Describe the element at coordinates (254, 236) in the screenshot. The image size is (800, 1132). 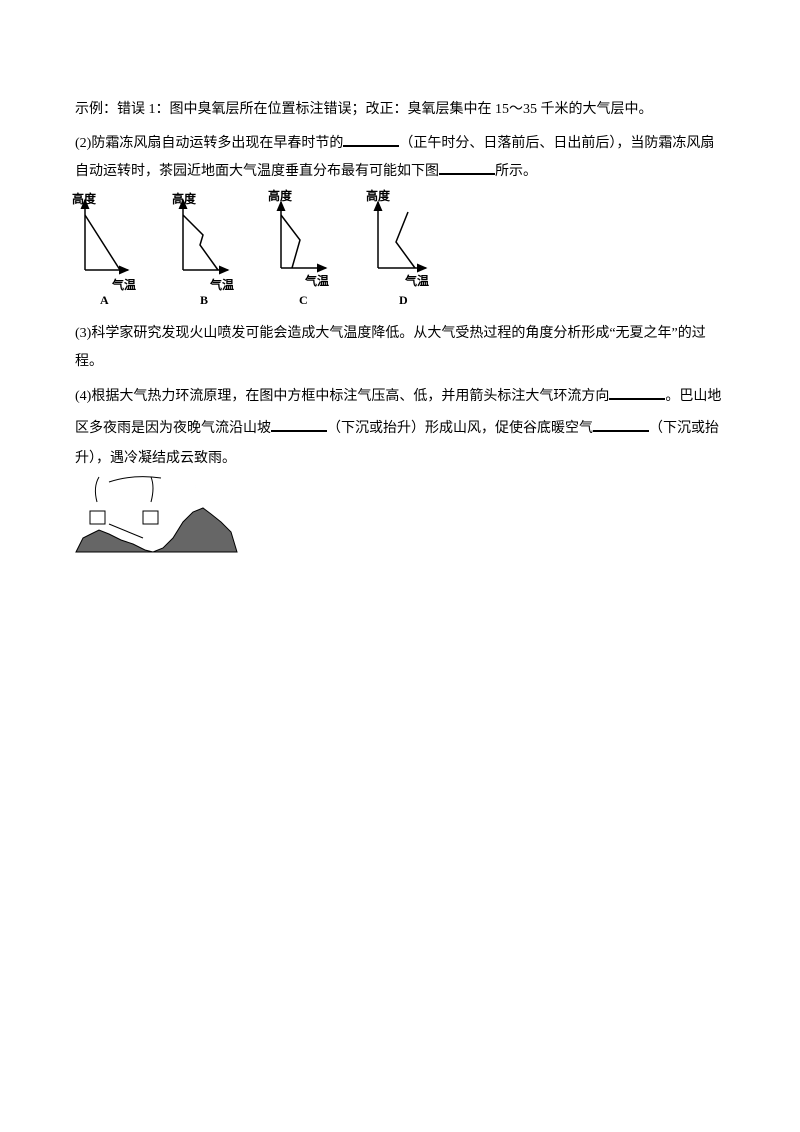
I see `graph-lines` at that location.